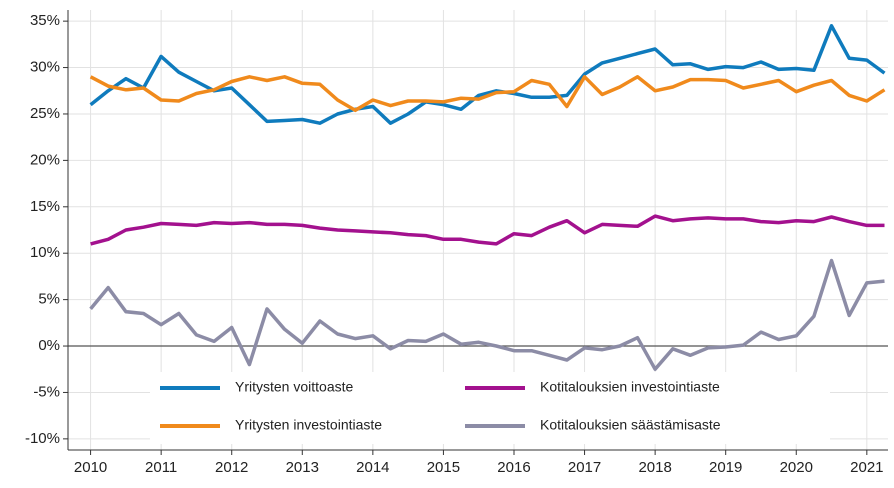 This screenshot has height=488, width=894. I want to click on legend-label: Kotitalouksien investointiaste, so click(630, 387).